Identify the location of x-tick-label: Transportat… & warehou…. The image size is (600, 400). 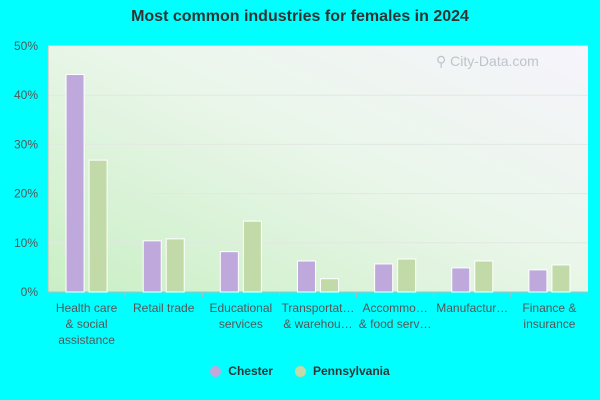
(318, 316).